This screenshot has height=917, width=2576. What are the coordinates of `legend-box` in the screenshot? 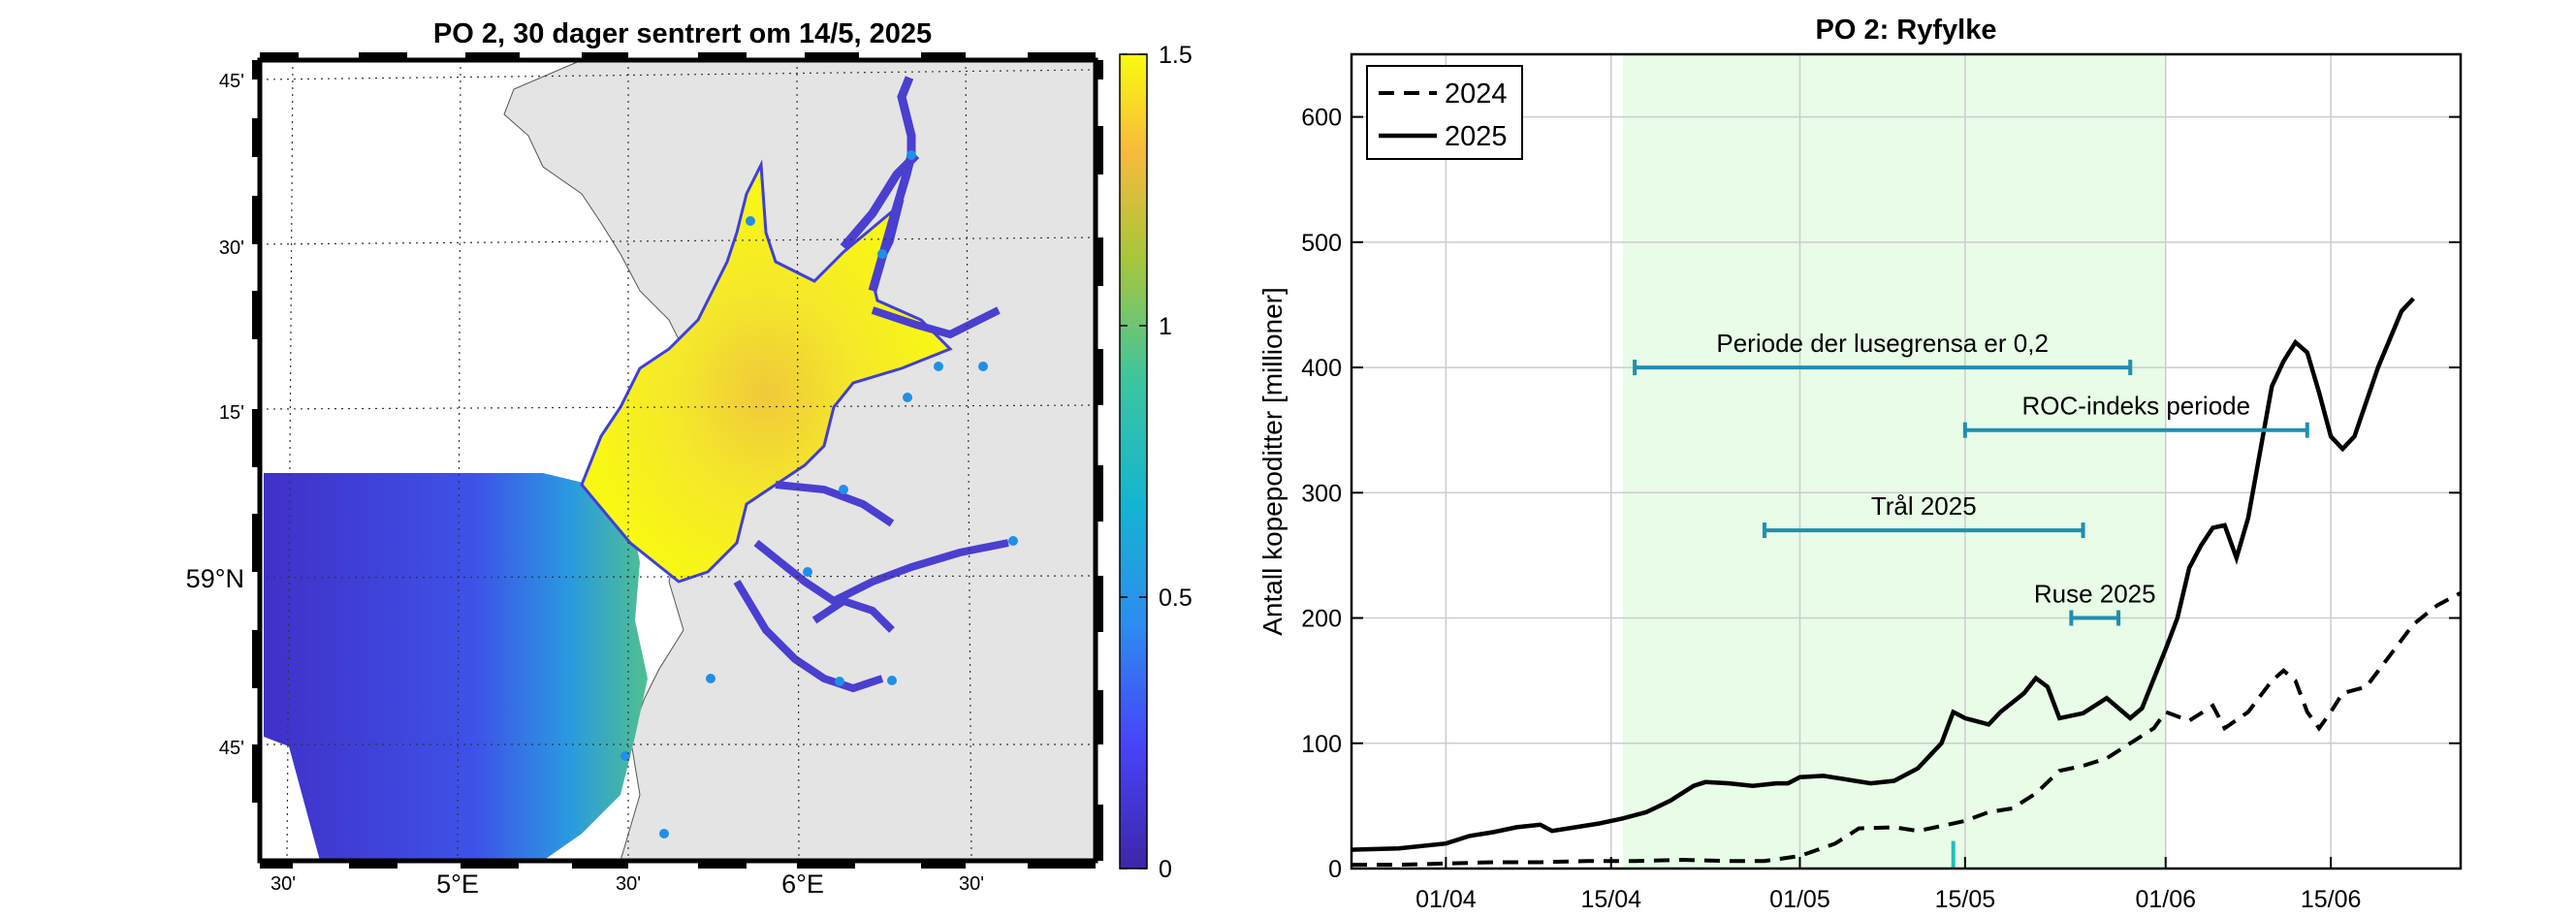 It's located at (1444, 112).